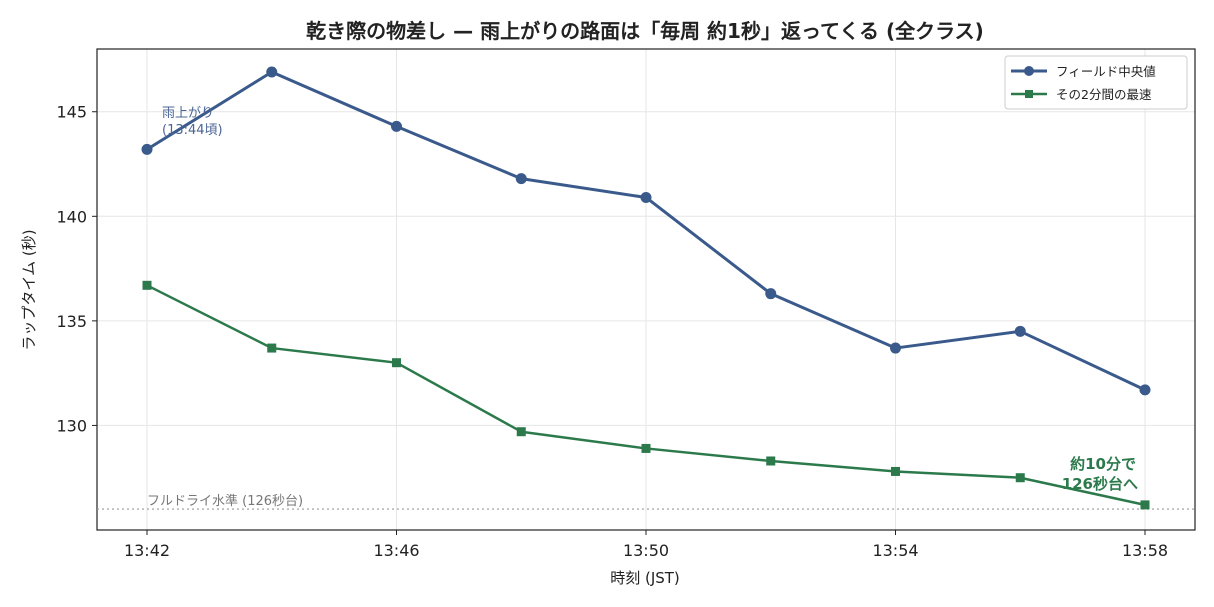  What do you see at coordinates (71, 321) in the screenshot?
I see `y-tick-label: 135` at bounding box center [71, 321].